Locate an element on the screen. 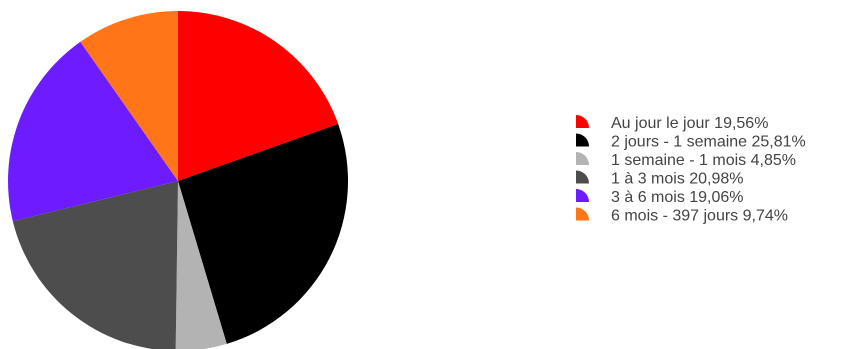  legend-label-4: 3 à 6 mois 19,06% is located at coordinates (677, 197).